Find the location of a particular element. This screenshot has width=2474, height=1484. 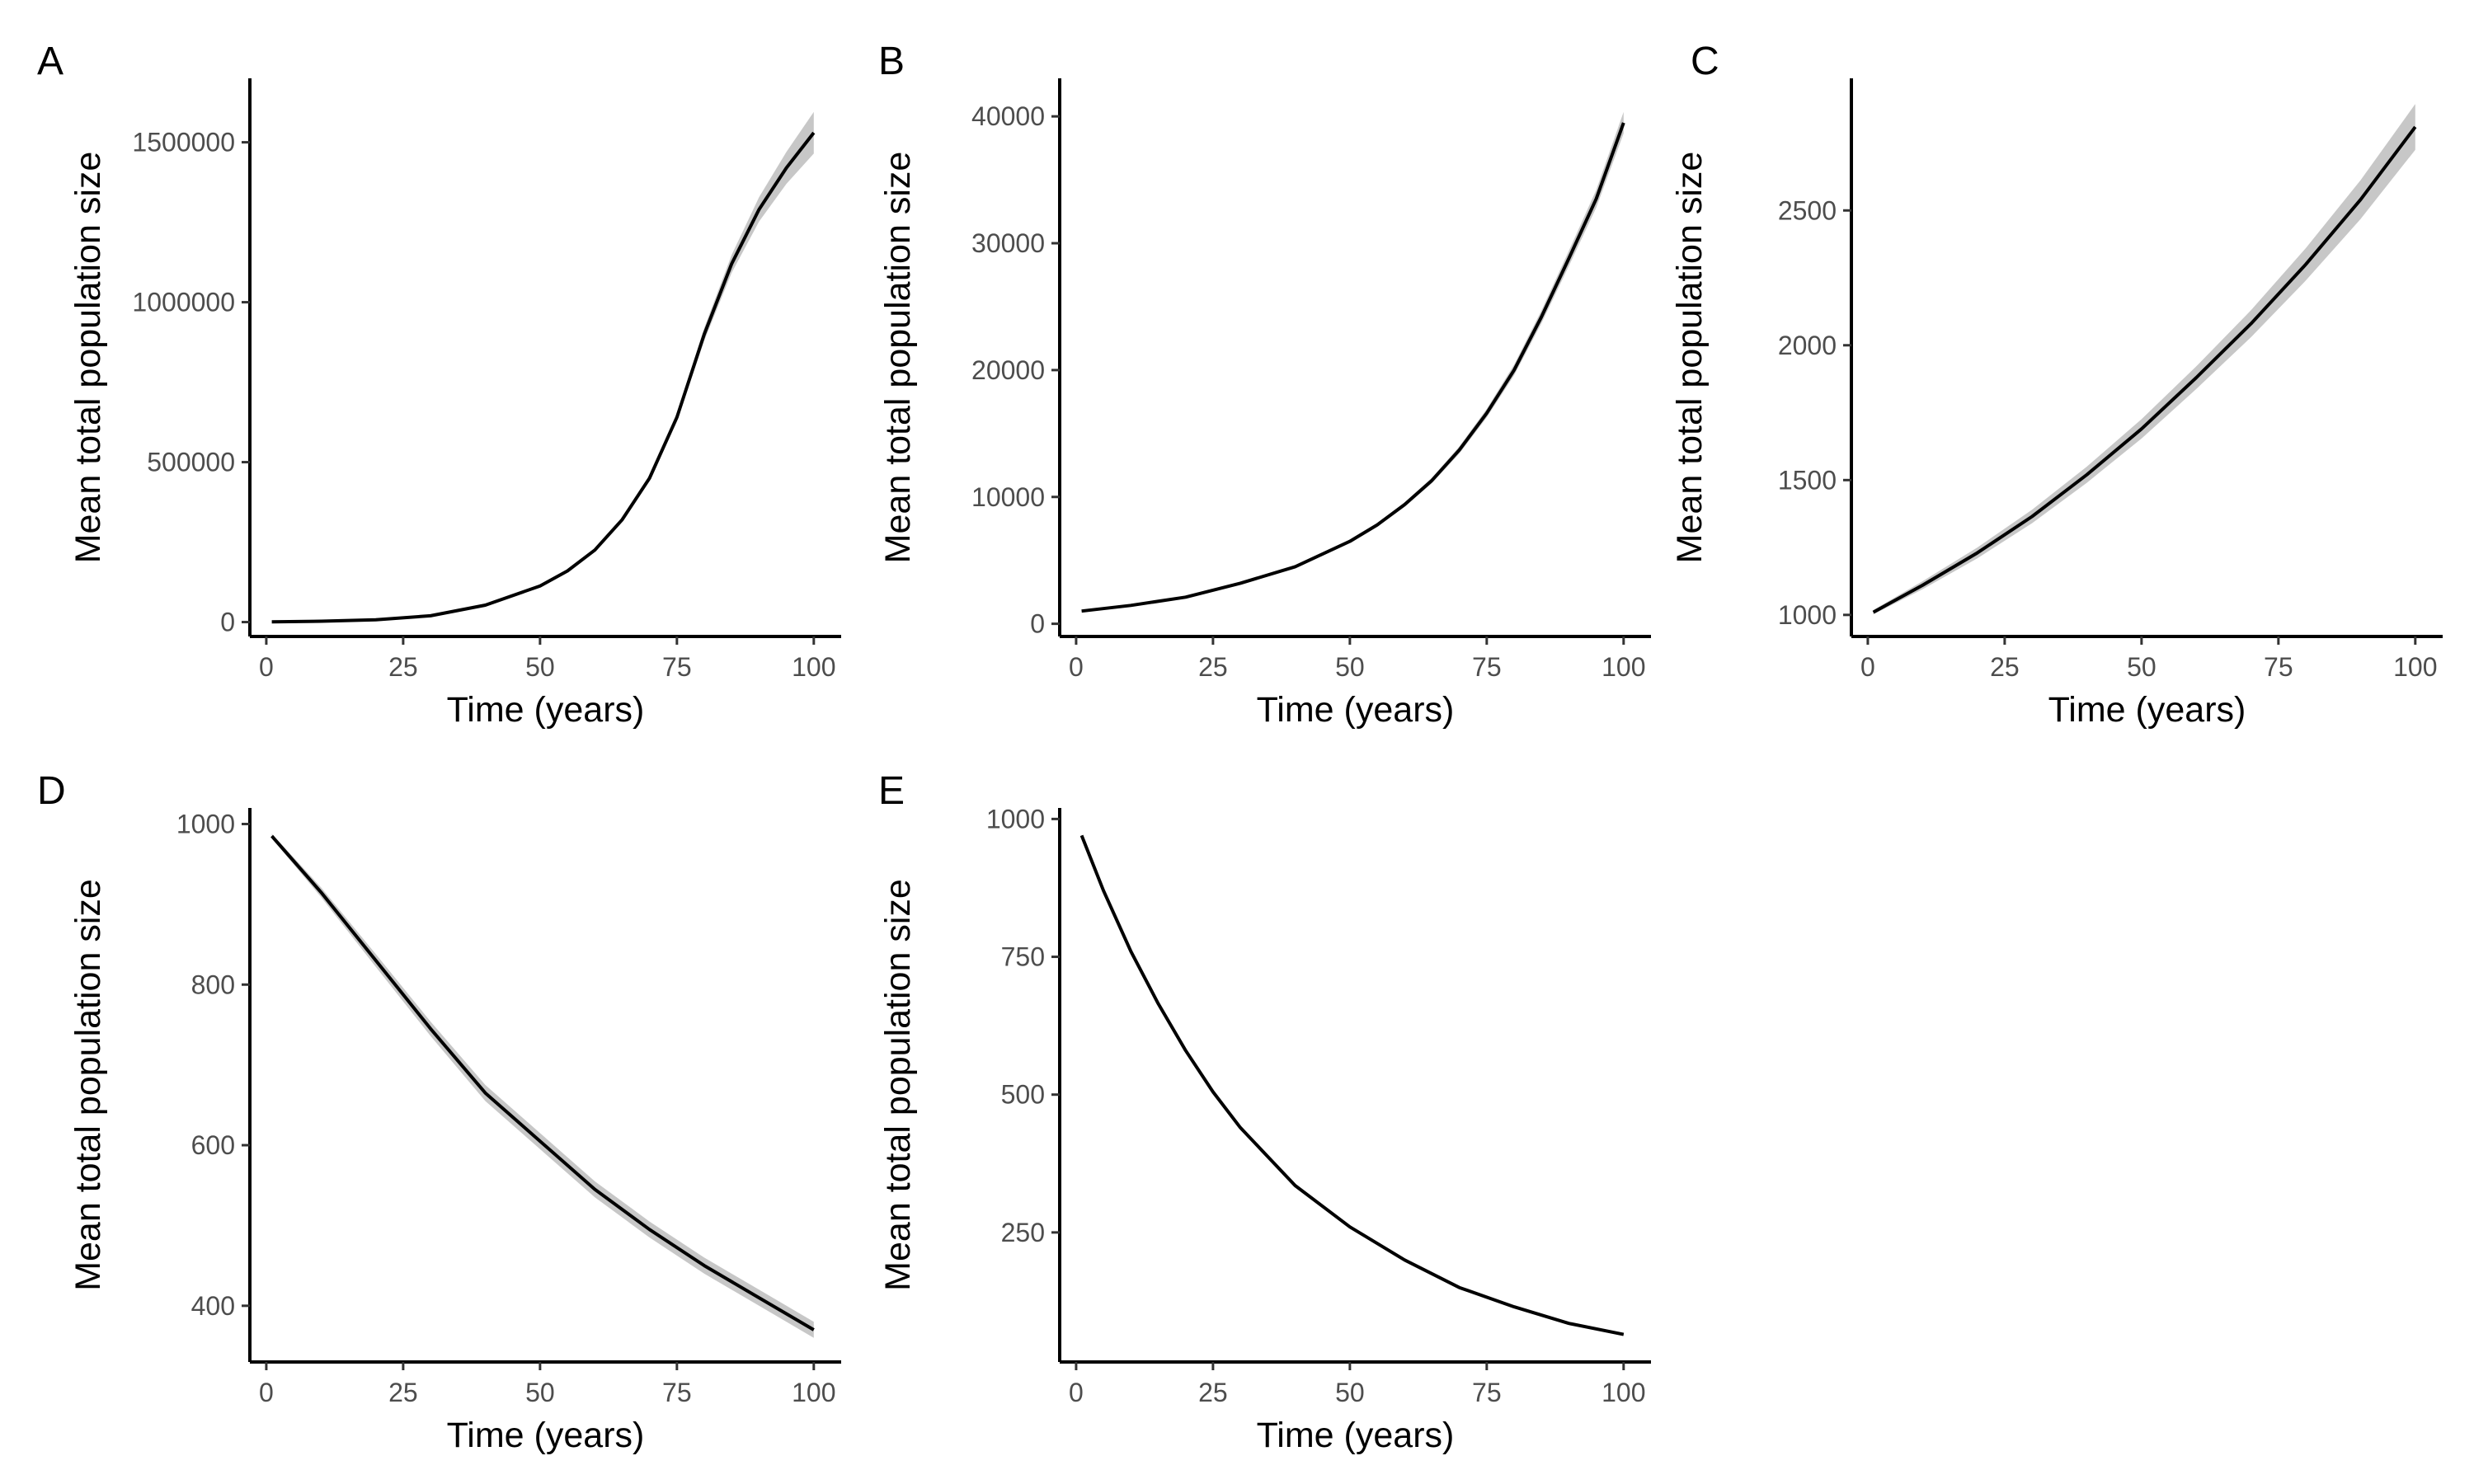

y-tick-label: 10000 is located at coordinates (1008, 497).